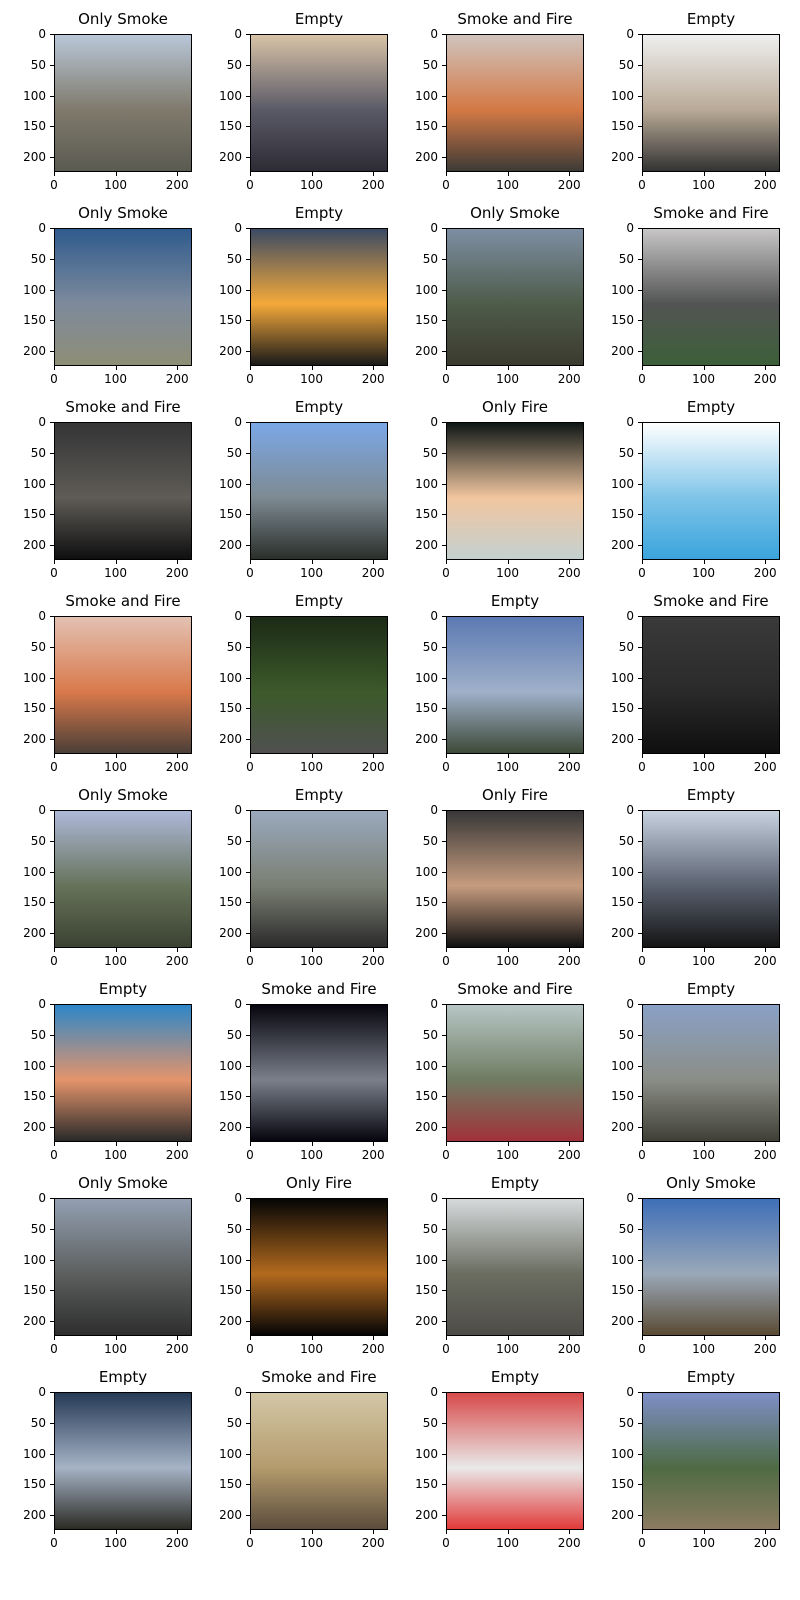 The height and width of the screenshot is (1600, 800). Describe the element at coordinates (711, 601) in the screenshot. I see `cell-title: Smoke and Fire` at that location.